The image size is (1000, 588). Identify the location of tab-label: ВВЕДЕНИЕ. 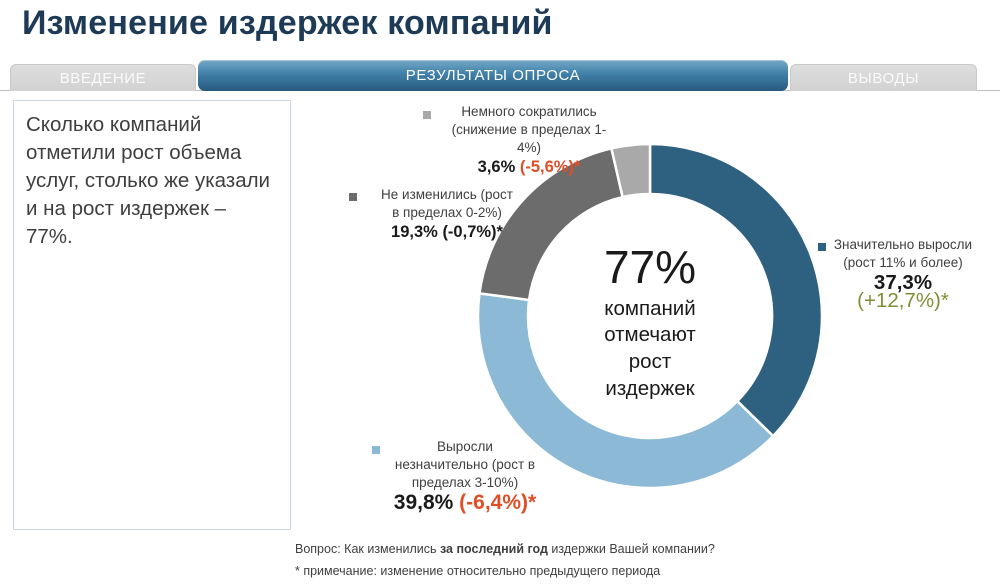
(103, 78).